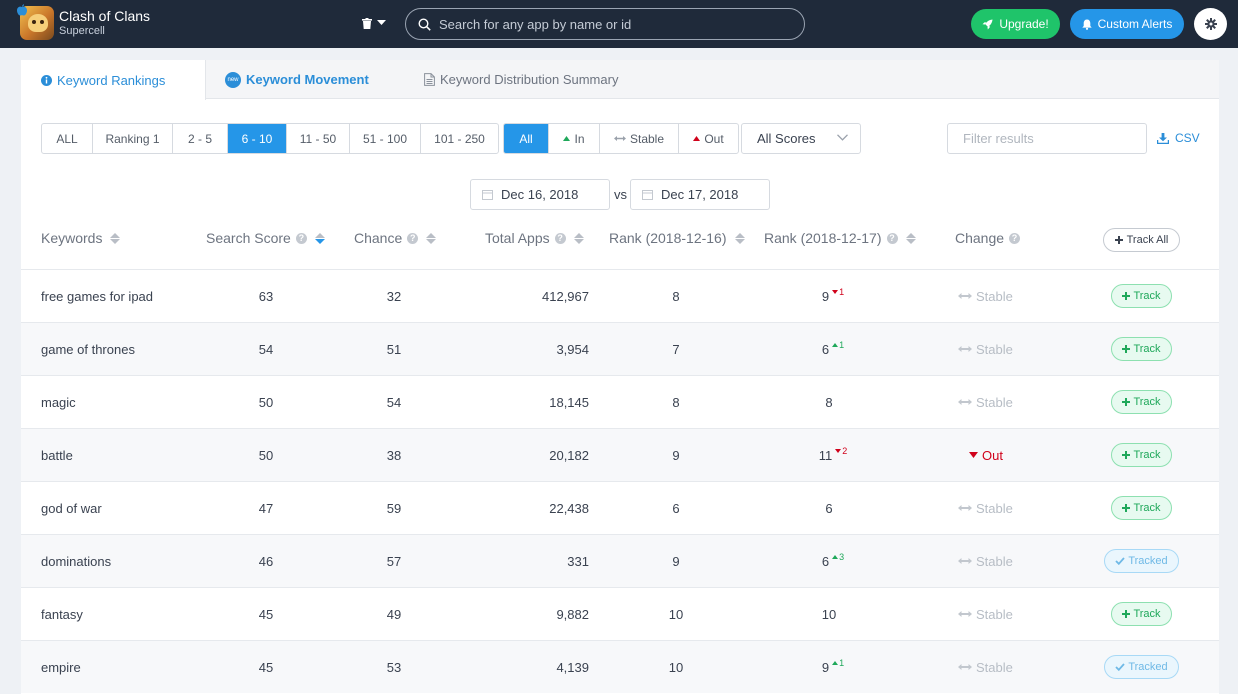 Image resolution: width=1238 pixels, height=694 pixels. What do you see at coordinates (697, 138) in the screenshot?
I see `arrow-up-red-icon` at bounding box center [697, 138].